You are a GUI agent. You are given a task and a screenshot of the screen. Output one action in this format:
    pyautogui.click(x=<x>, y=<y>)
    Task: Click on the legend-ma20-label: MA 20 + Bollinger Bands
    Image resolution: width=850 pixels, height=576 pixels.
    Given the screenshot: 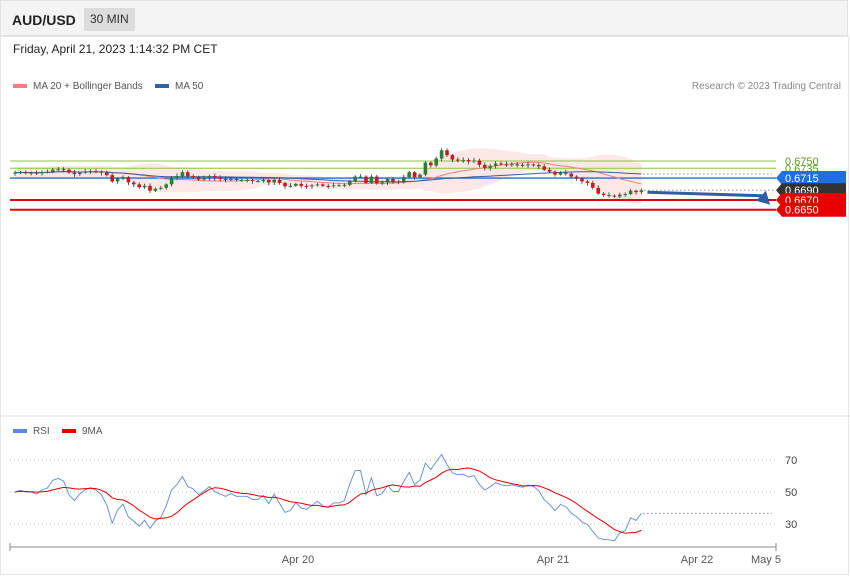 What is the action you would take?
    pyautogui.click(x=88, y=86)
    